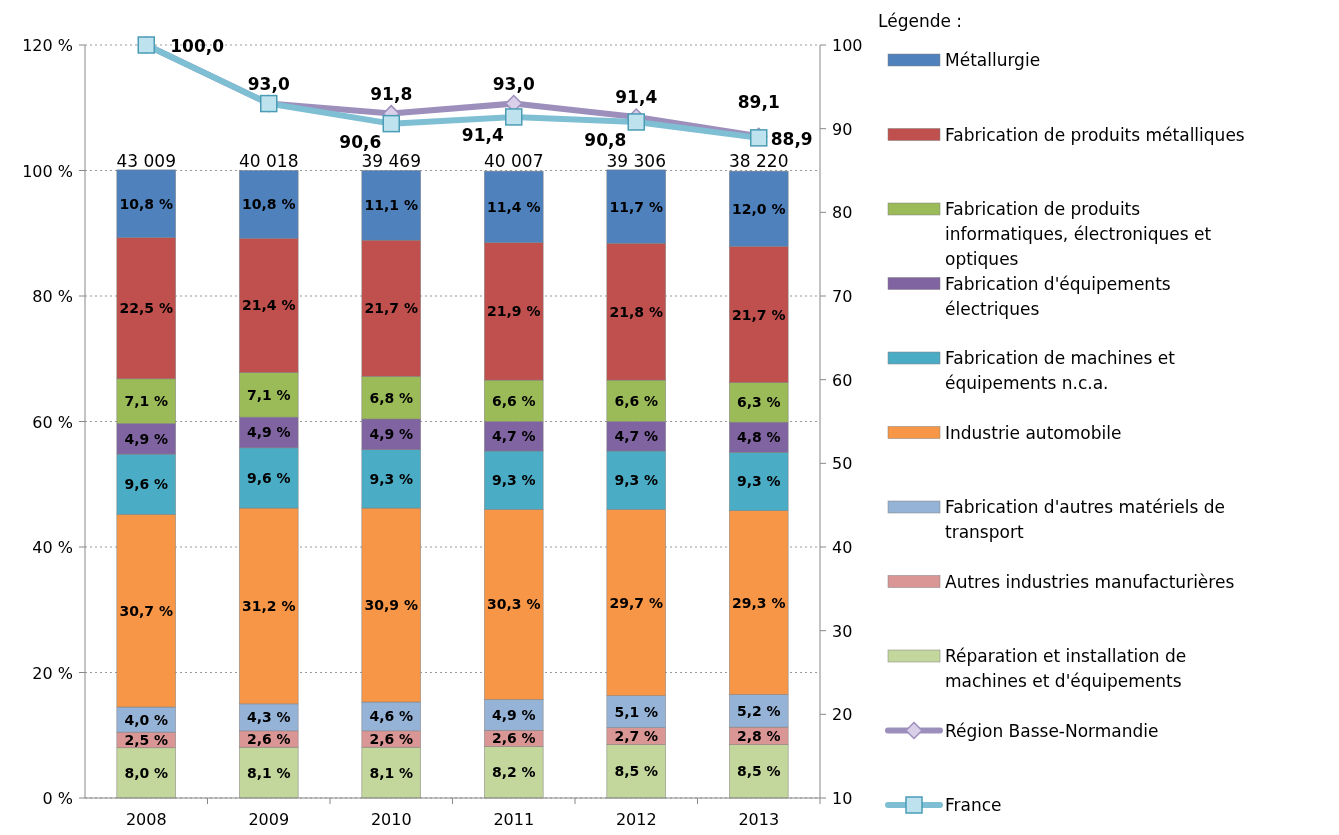  I want to click on legend-label: Métallurgie, so click(993, 60).